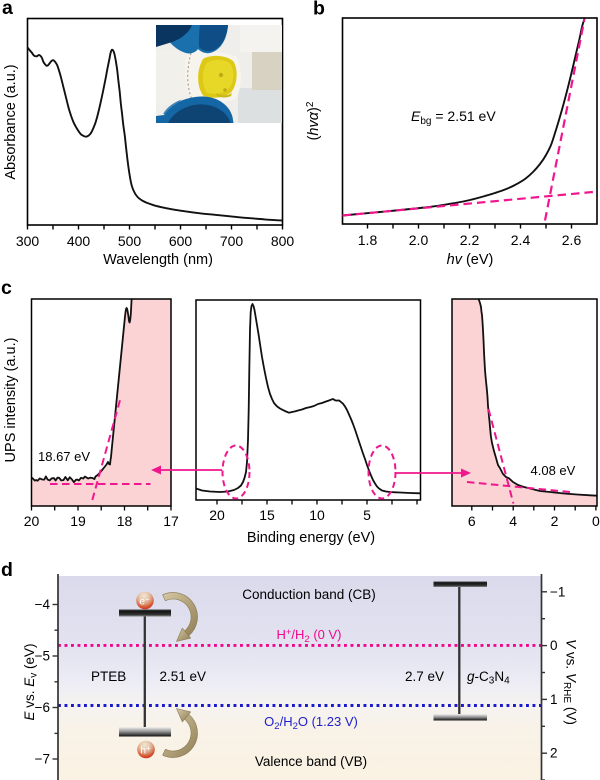  I want to click on svg-text: −7, so click(42, 759).